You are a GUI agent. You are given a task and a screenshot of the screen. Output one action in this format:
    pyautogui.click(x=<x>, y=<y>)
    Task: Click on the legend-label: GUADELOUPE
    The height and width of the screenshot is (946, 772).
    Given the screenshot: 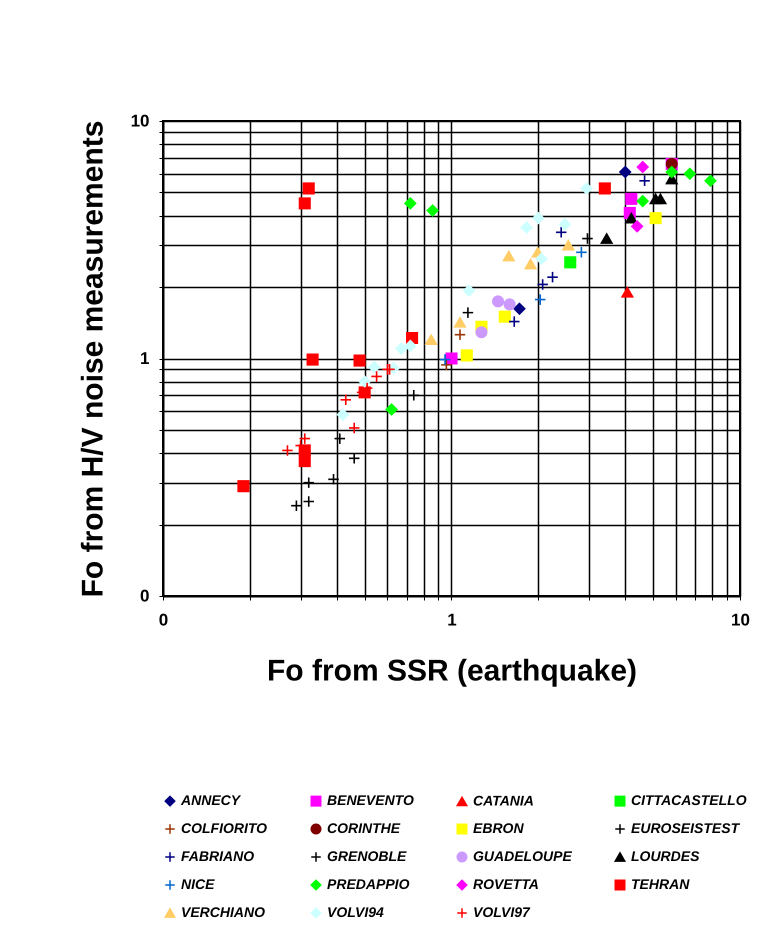 What is the action you would take?
    pyautogui.click(x=522, y=856)
    